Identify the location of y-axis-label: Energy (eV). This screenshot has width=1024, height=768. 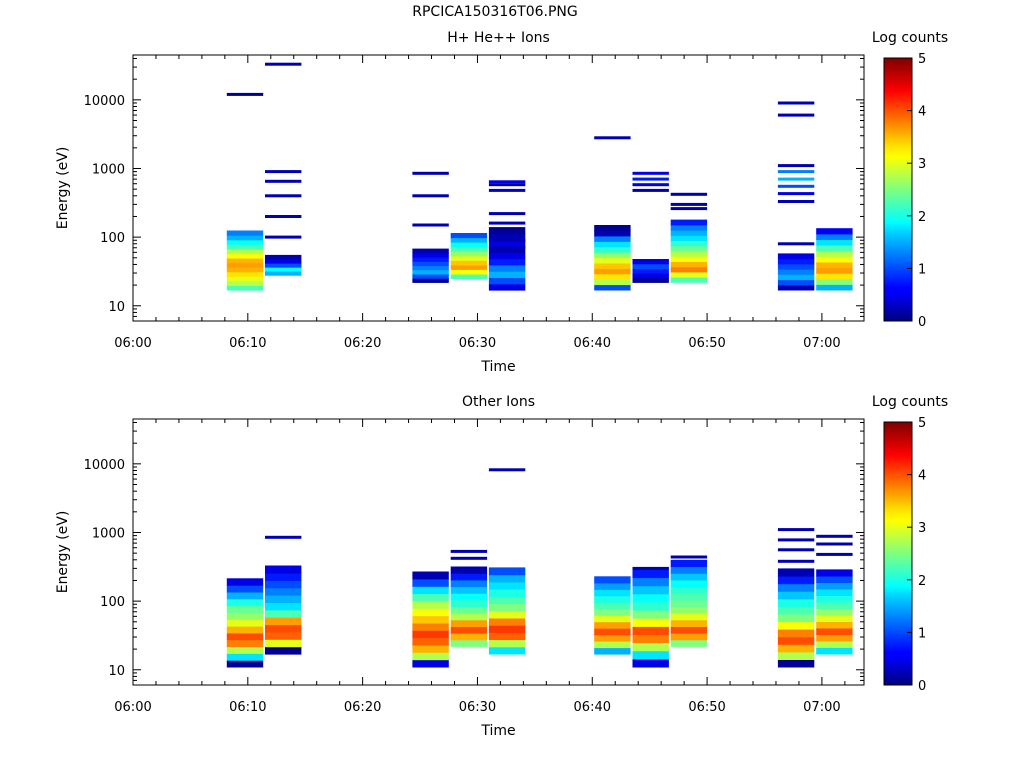
(63, 552).